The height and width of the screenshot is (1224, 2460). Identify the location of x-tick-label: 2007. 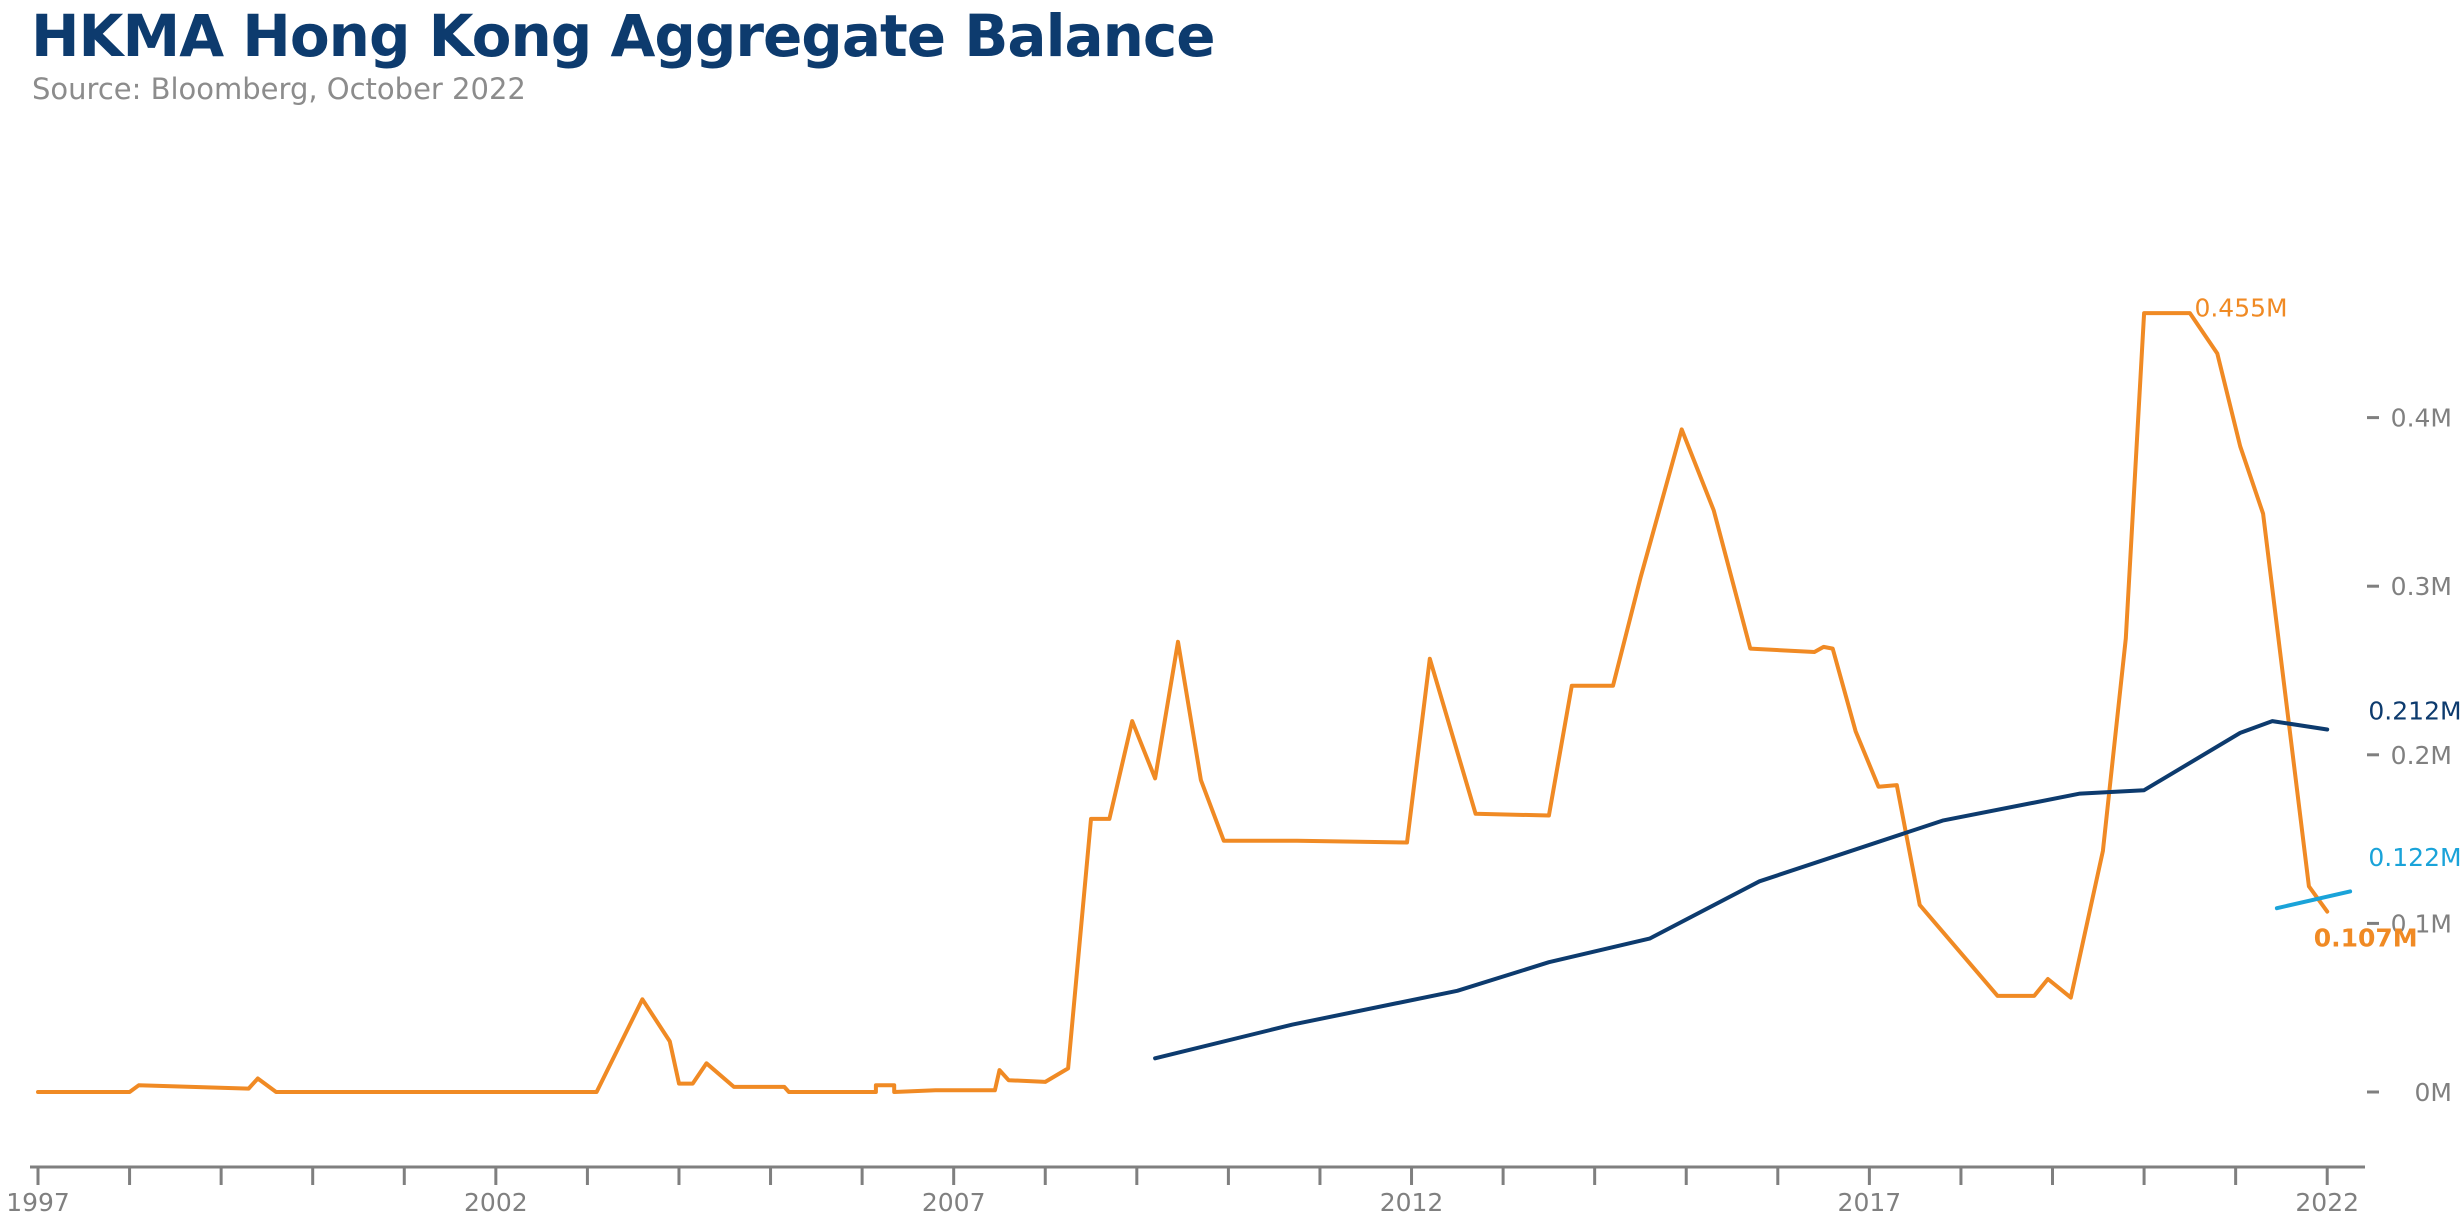
(954, 1202).